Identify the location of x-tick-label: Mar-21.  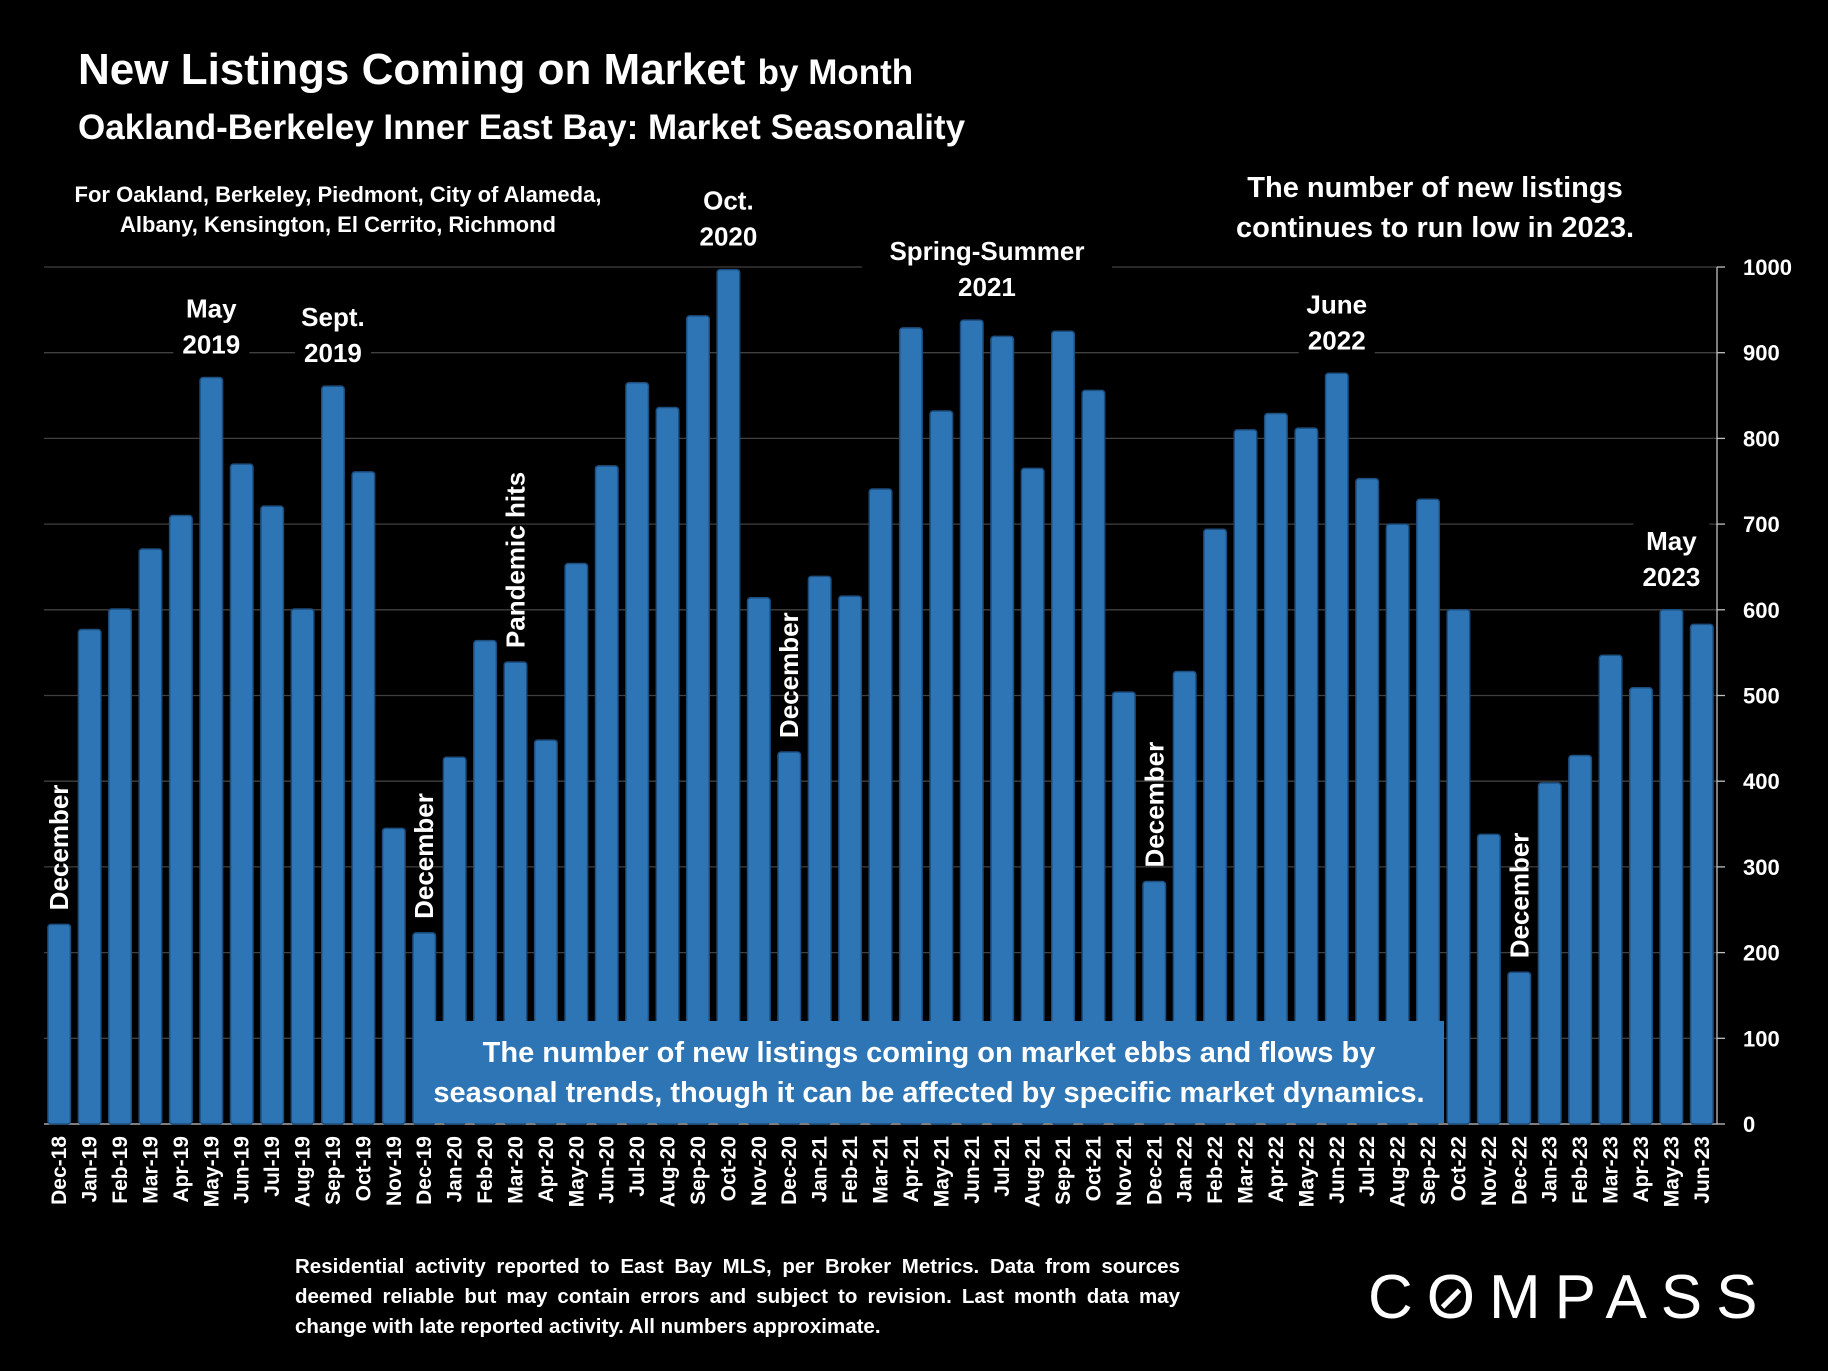
(881, 1170).